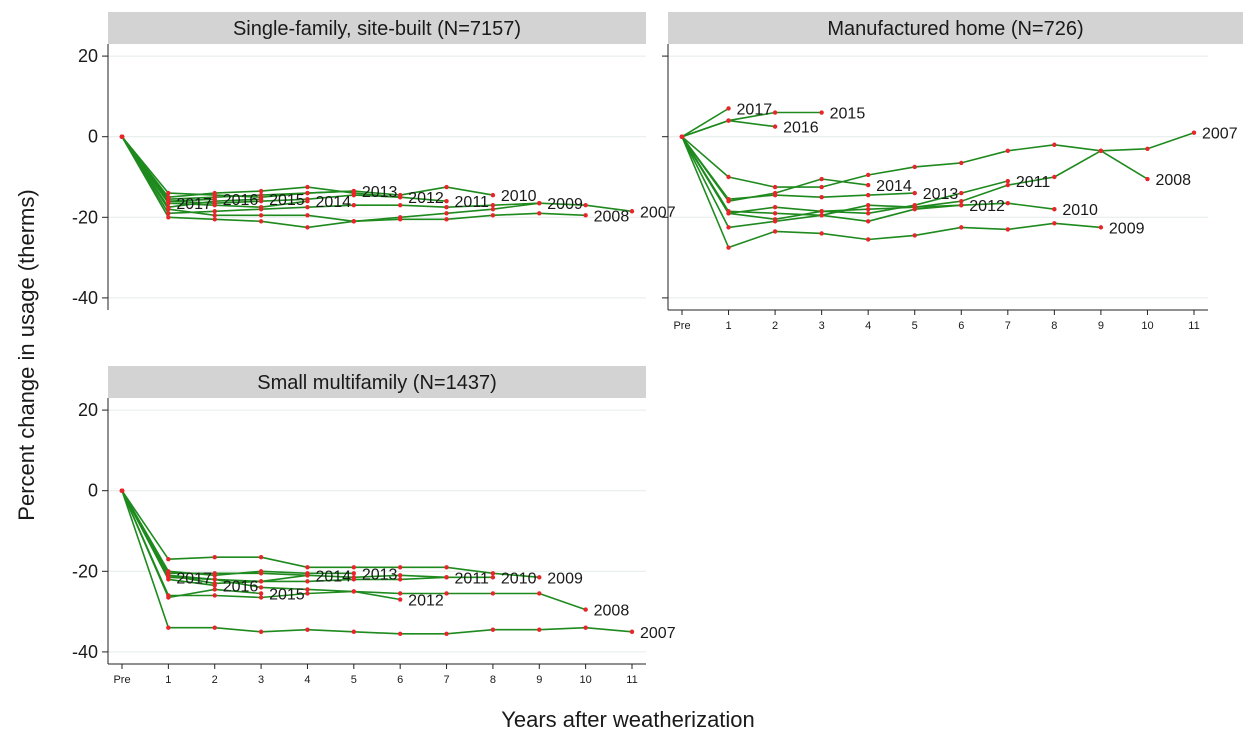 The width and height of the screenshot is (1250, 737). Describe the element at coordinates (868, 326) in the screenshot. I see `x-tick-label: 4` at that location.